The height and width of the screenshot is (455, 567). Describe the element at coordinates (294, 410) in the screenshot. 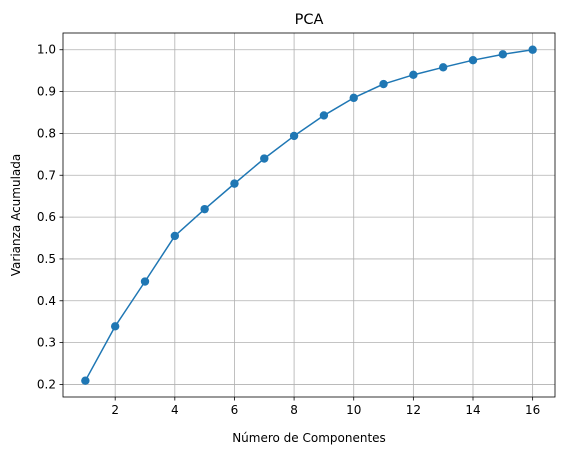

I see `x-tick-label: 8` at that location.